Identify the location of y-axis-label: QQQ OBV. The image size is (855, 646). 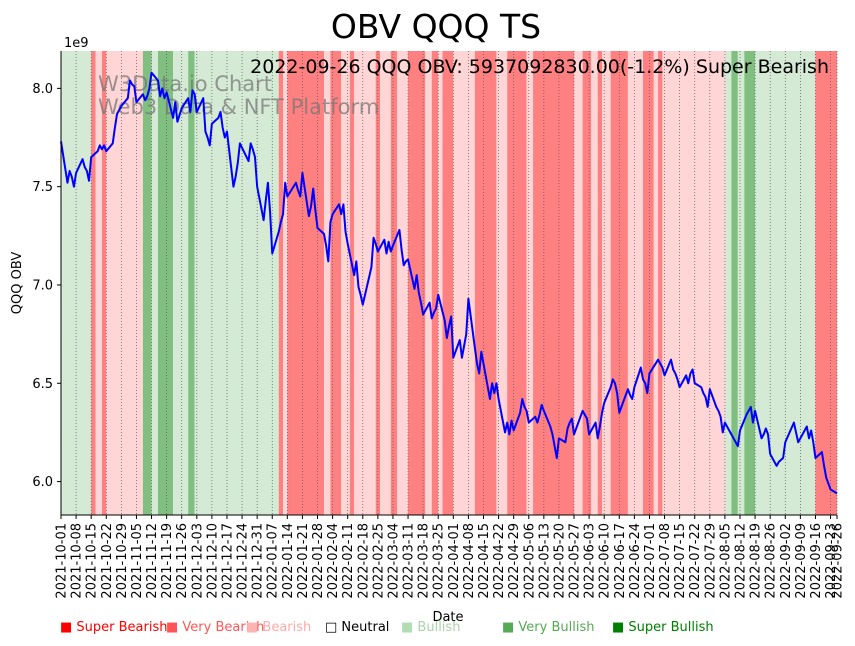
(17, 283).